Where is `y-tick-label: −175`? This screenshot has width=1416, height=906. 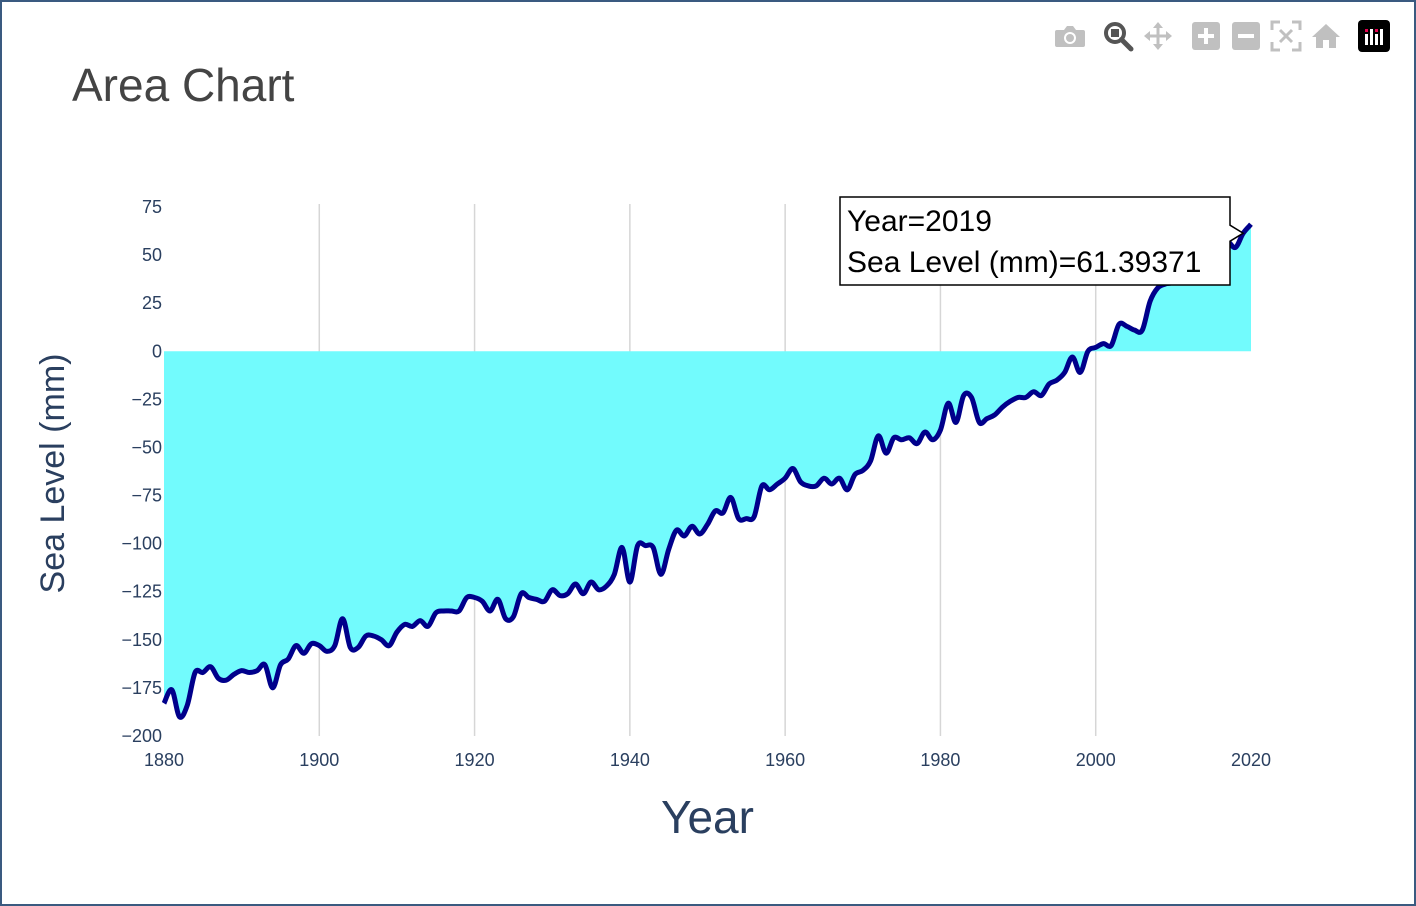
y-tick-label: −175 is located at coordinates (141, 688).